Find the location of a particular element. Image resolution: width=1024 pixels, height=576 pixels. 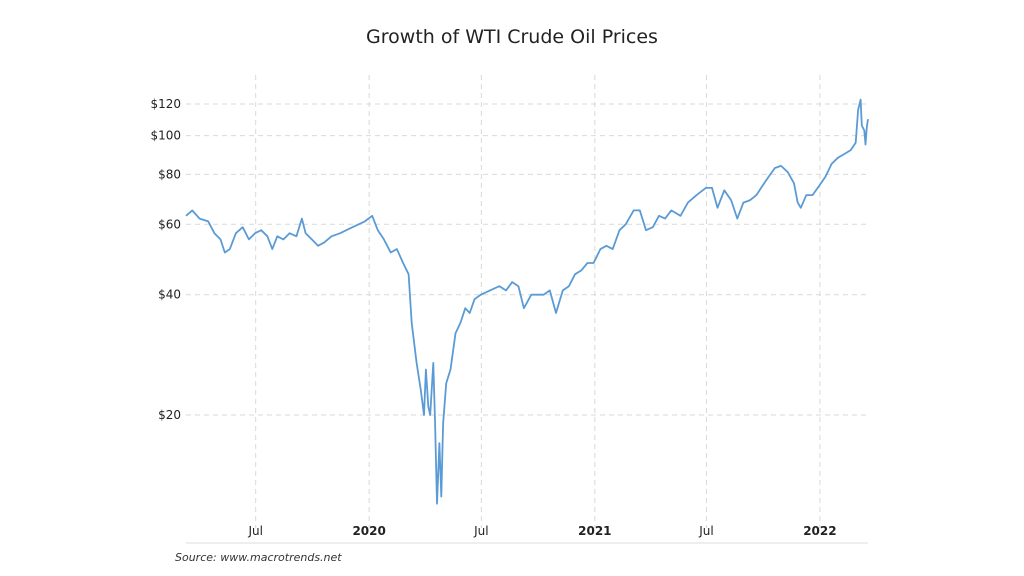

y-tick-label: $60 is located at coordinates (169, 224).